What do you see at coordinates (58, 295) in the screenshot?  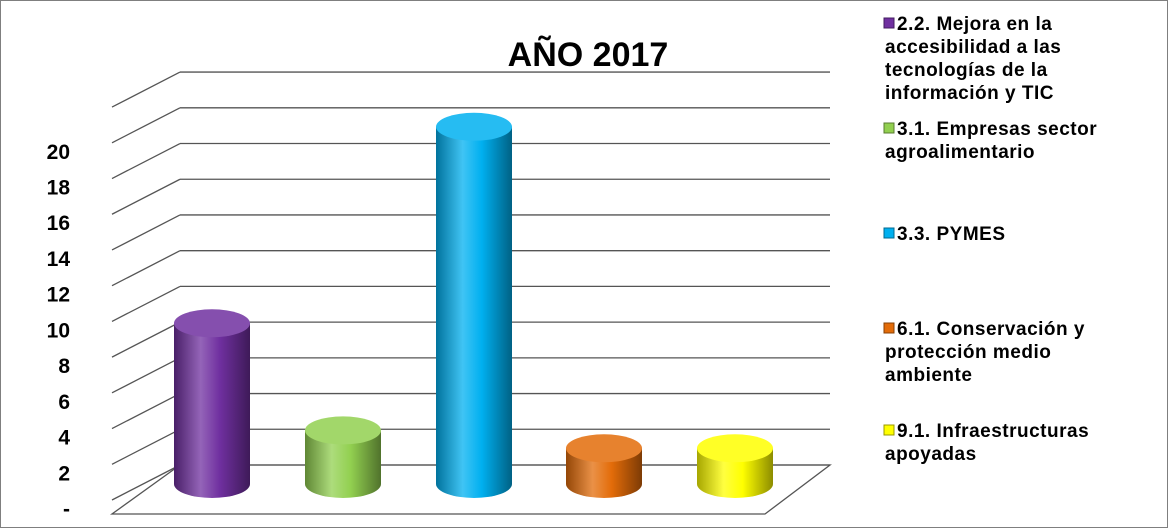 I see `y-tick-label: 12` at bounding box center [58, 295].